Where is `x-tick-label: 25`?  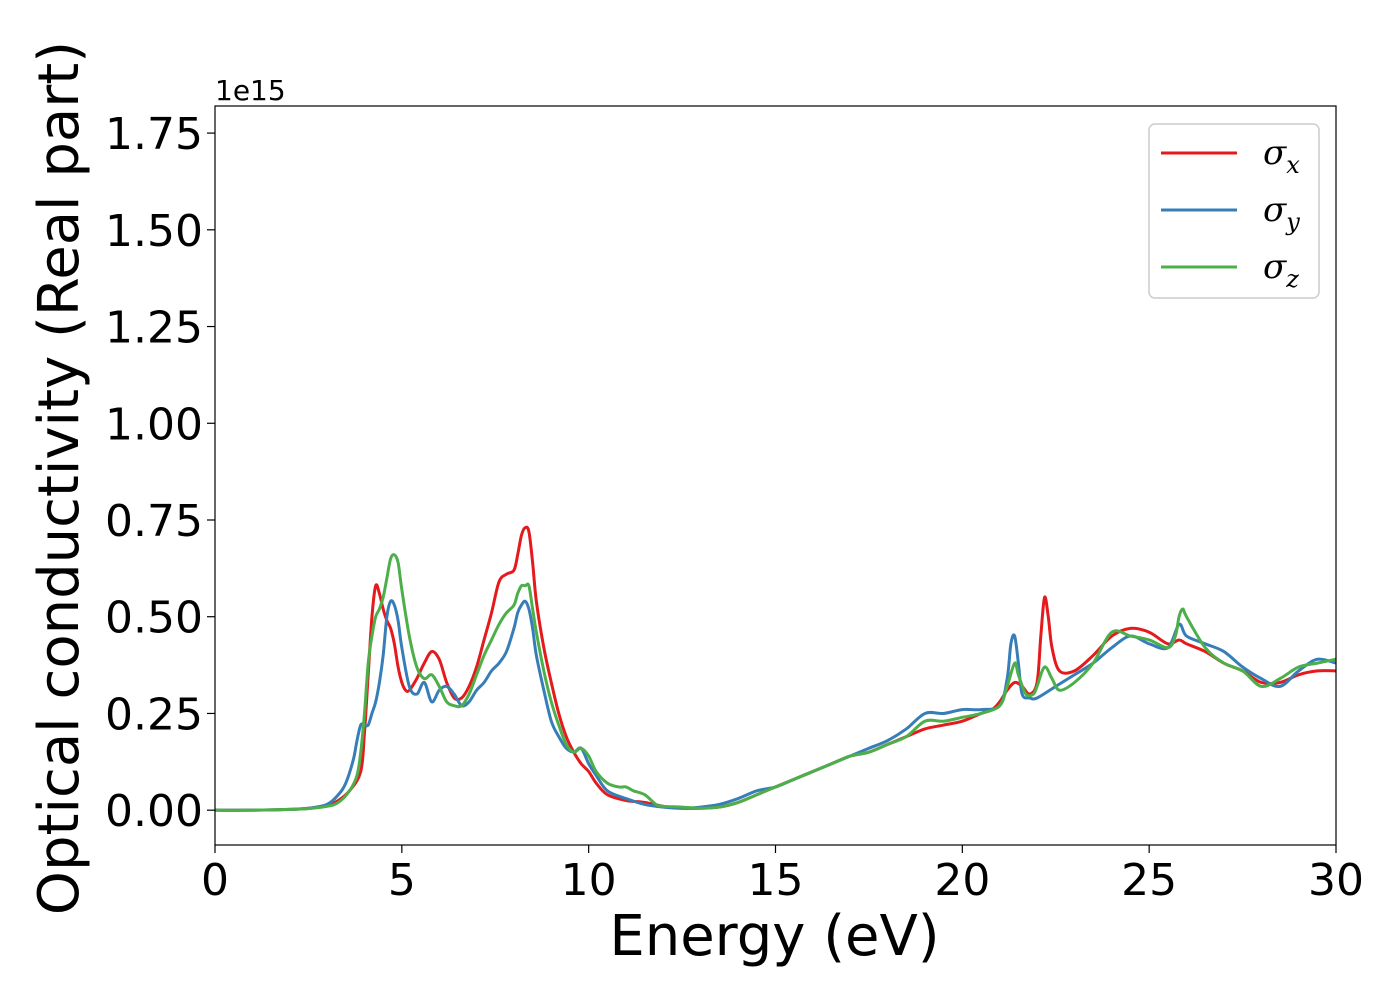
x-tick-label: 25 is located at coordinates (1149, 880).